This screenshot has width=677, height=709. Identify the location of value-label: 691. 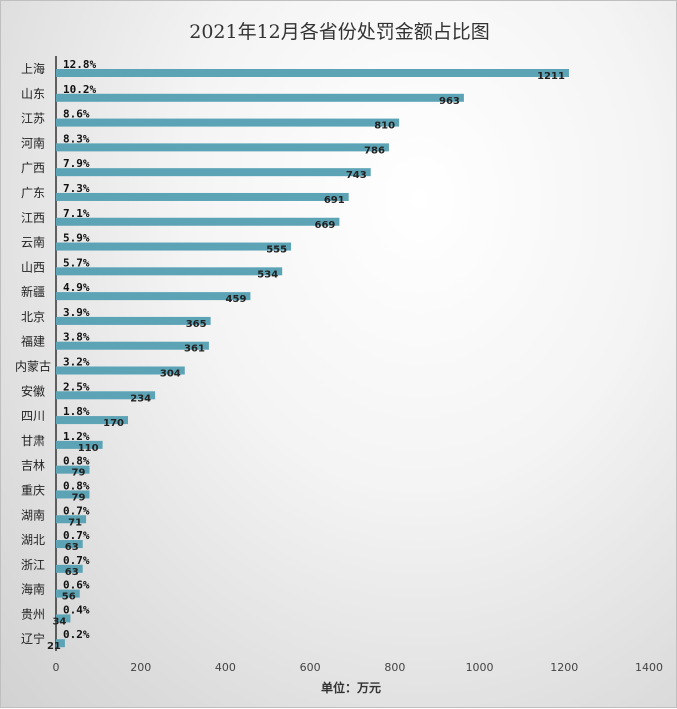
(334, 200).